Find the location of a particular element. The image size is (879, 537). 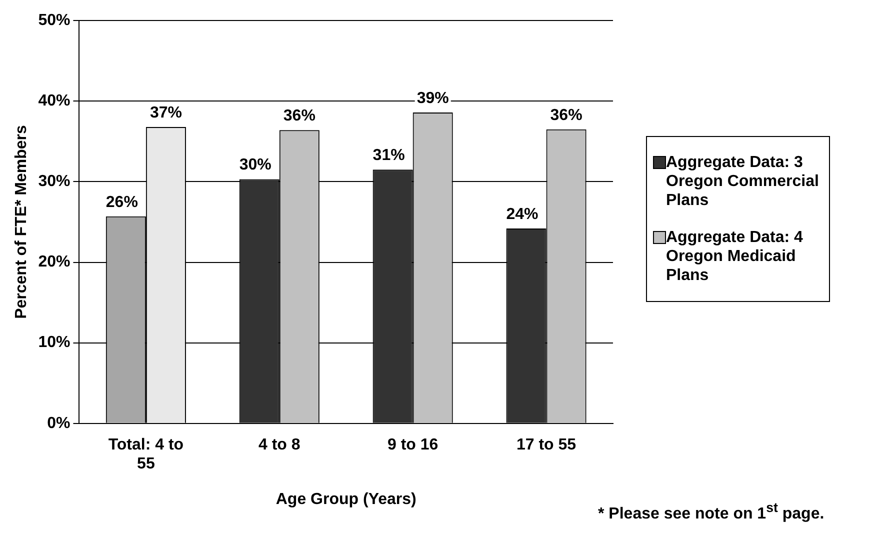

x-tick-label: Total: 4 to 55 is located at coordinates (146, 454).